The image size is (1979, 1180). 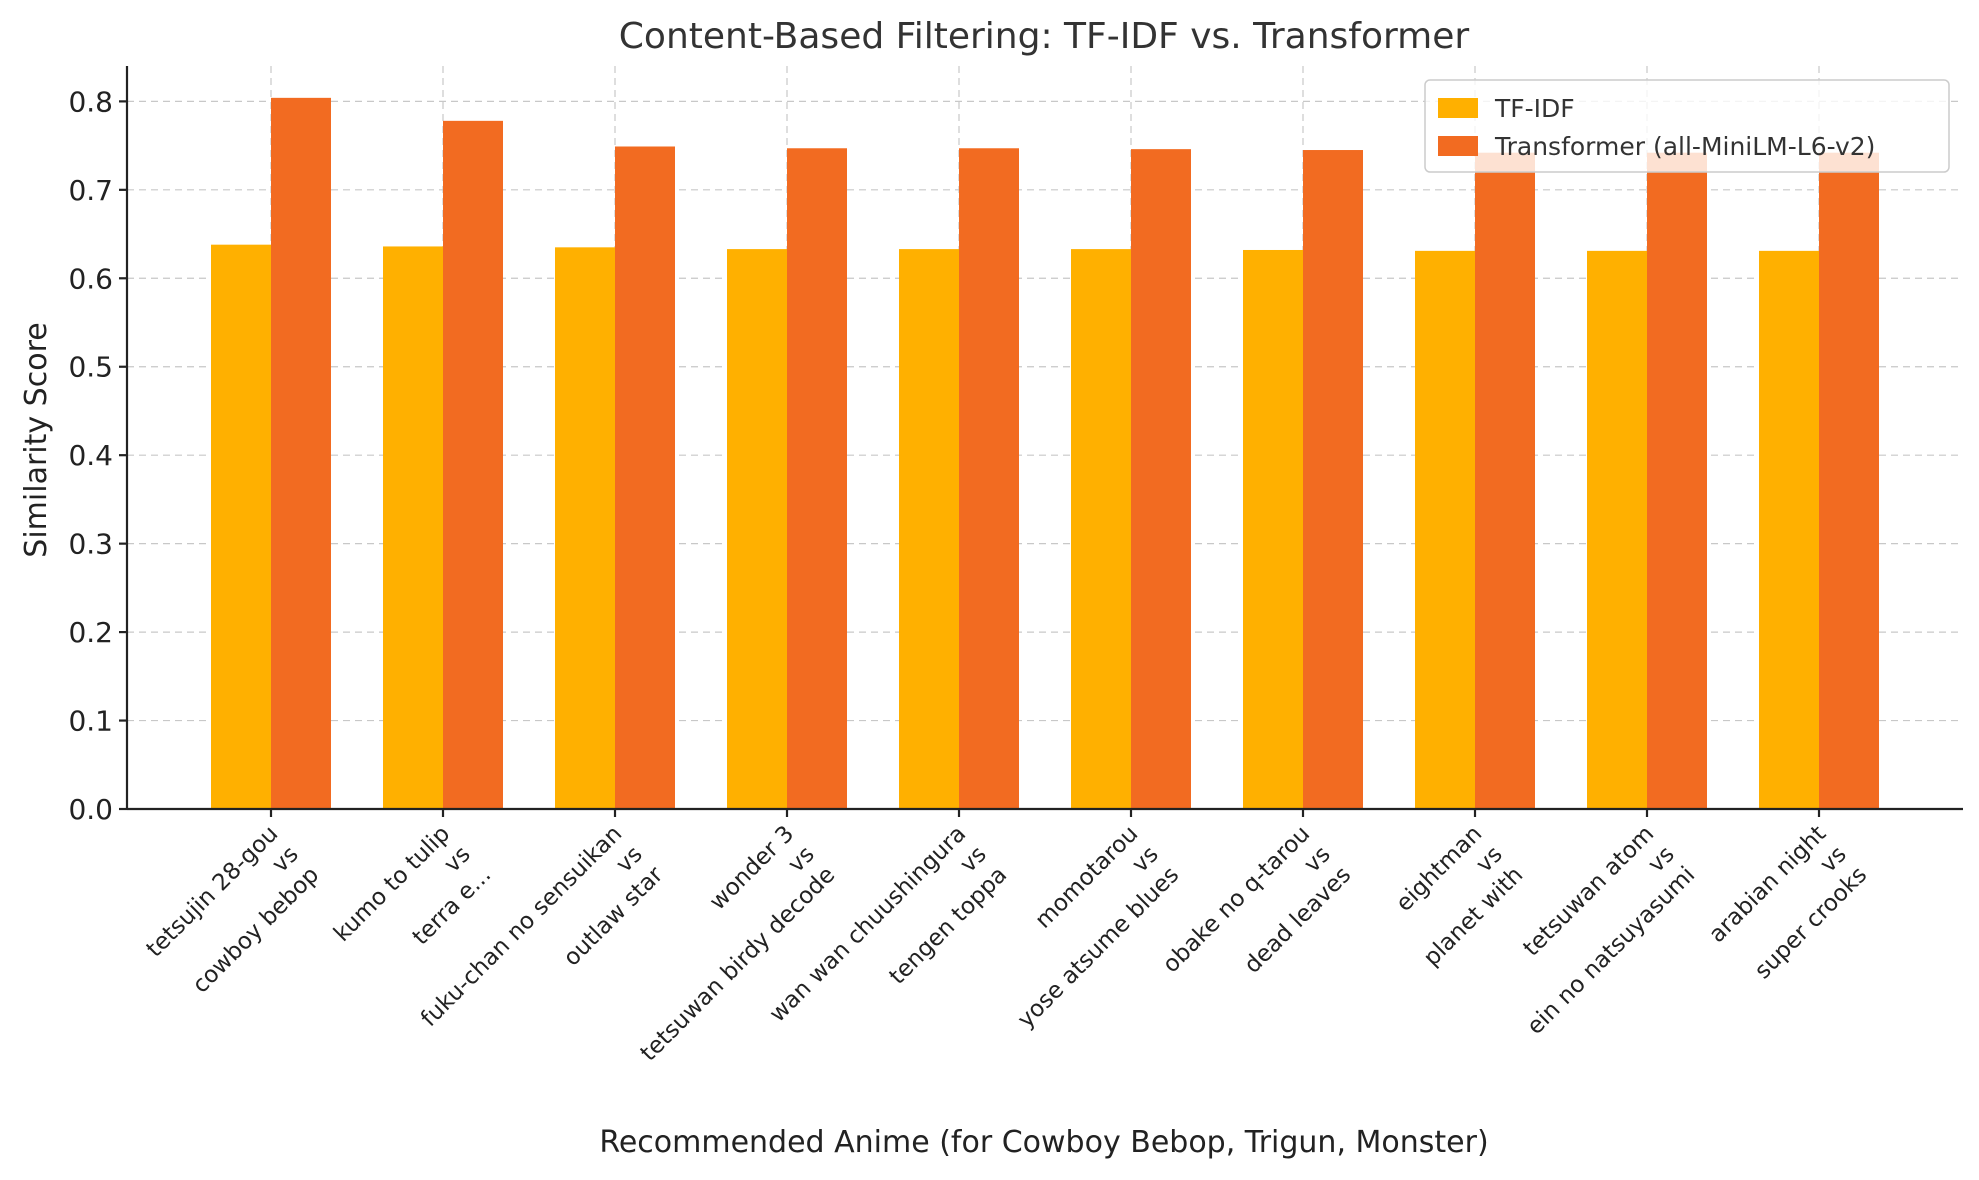 What do you see at coordinates (36, 439) in the screenshot?
I see `y-axis-label: Similarity Score` at bounding box center [36, 439].